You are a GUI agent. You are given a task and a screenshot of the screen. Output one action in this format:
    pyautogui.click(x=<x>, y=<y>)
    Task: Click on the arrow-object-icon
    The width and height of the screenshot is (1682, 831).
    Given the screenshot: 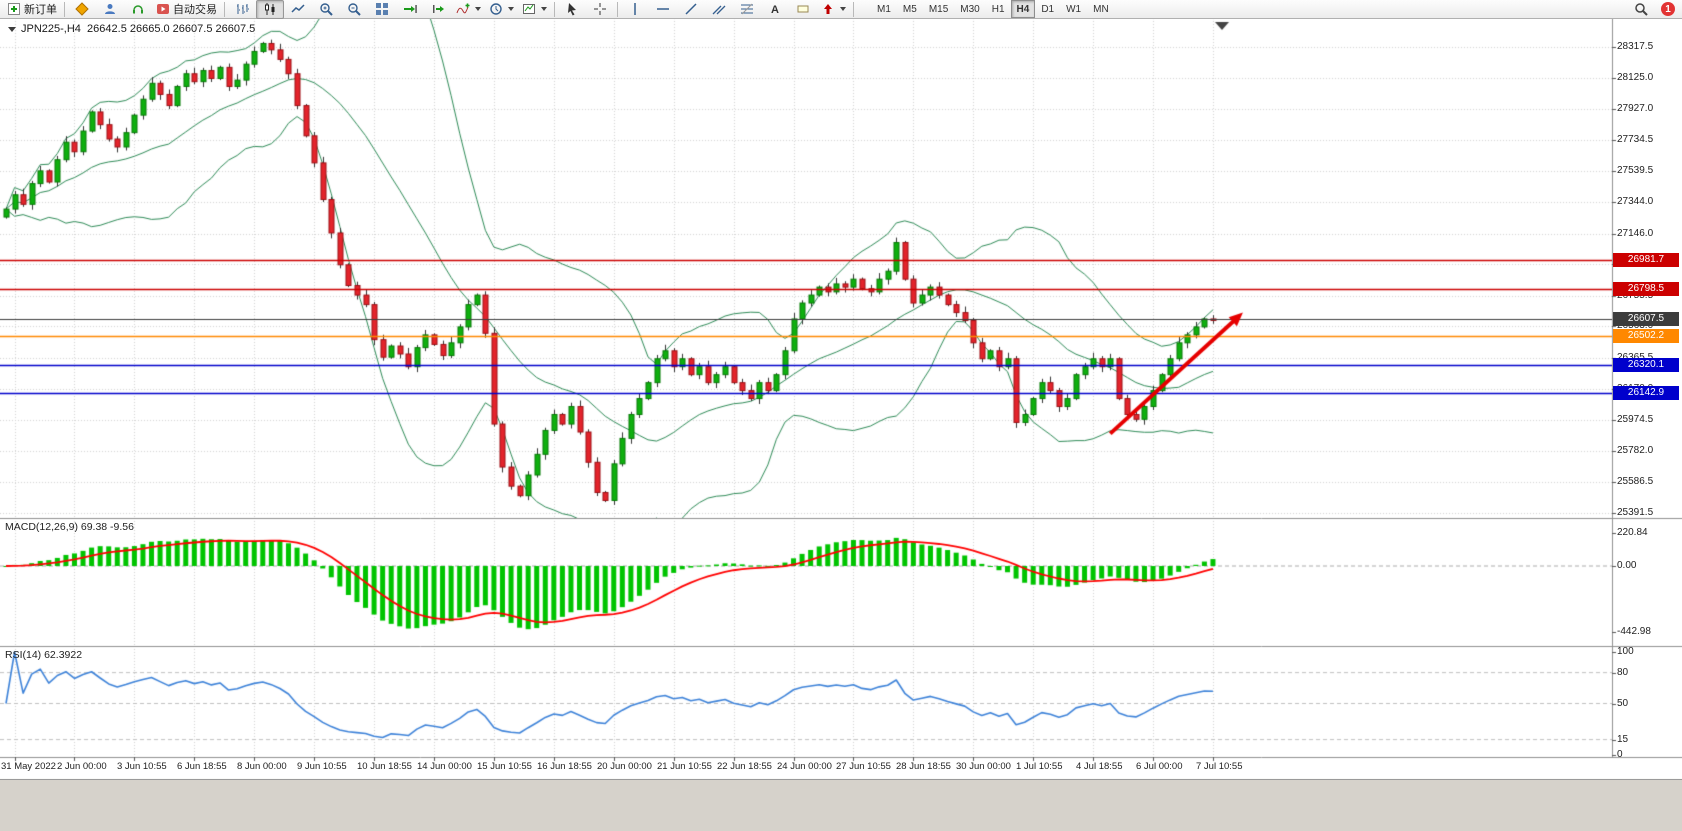 What is the action you would take?
    pyautogui.click(x=828, y=9)
    